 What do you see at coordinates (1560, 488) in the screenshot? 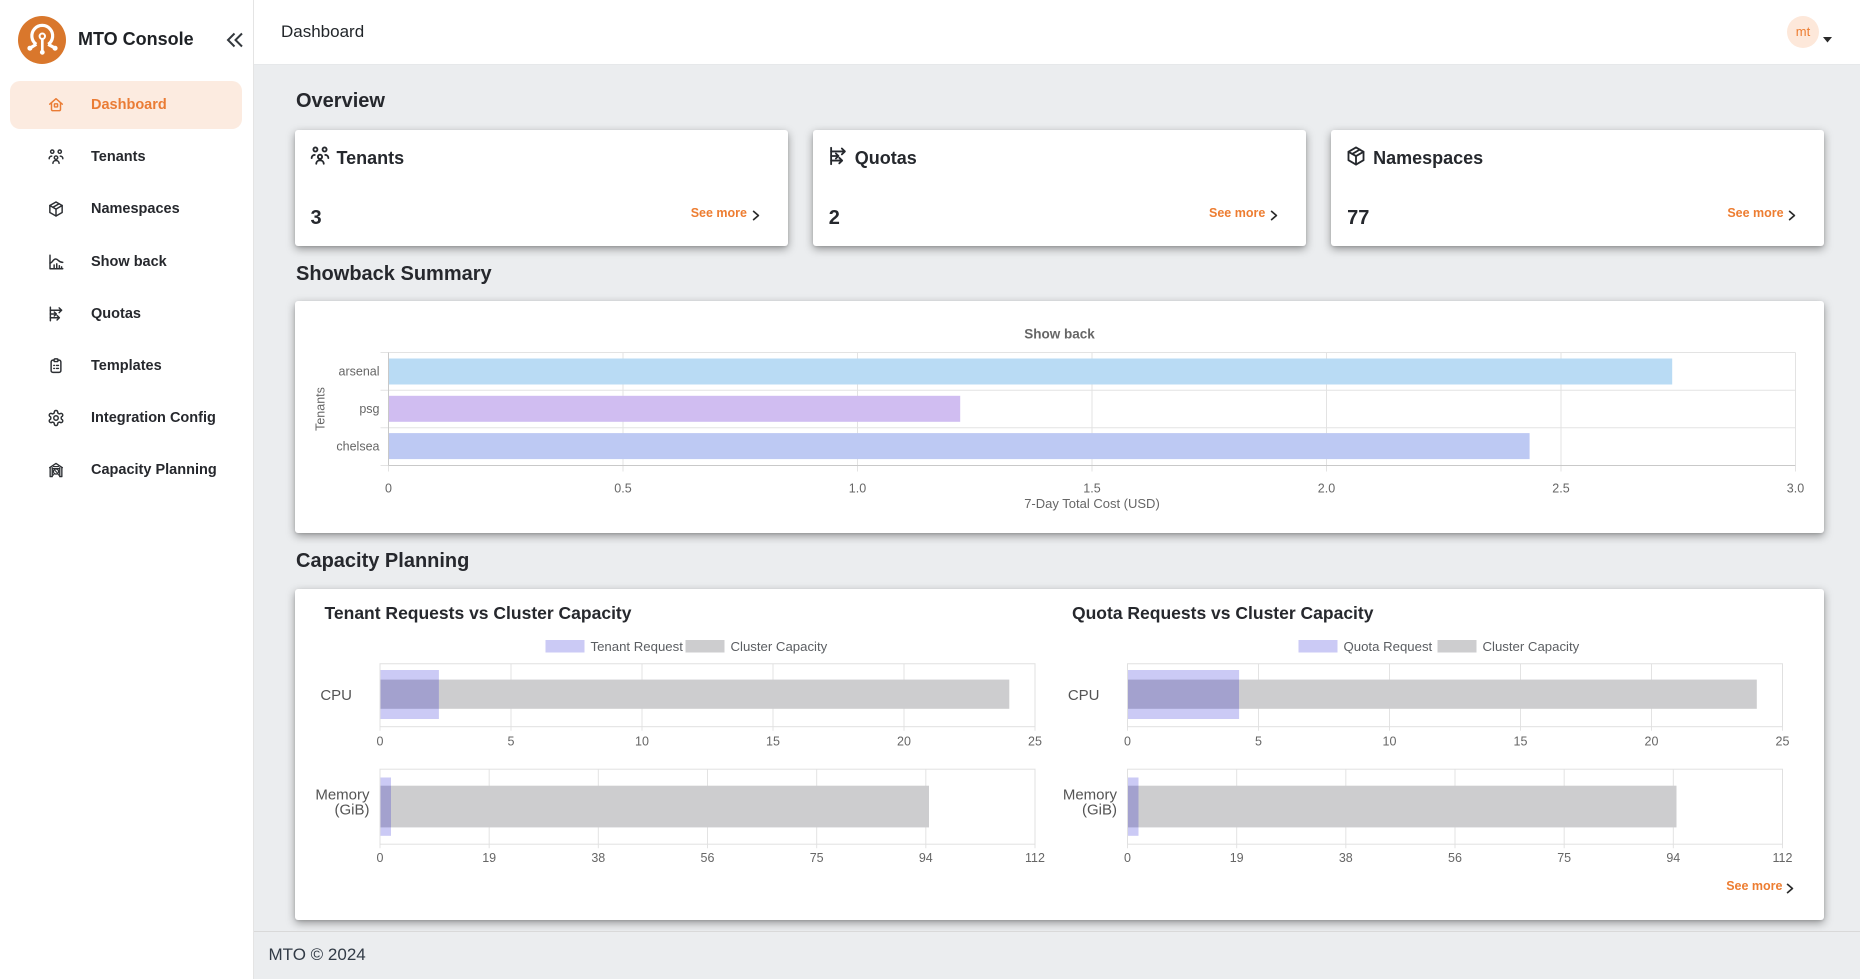
I see `svg-text: 2.5` at bounding box center [1560, 488].